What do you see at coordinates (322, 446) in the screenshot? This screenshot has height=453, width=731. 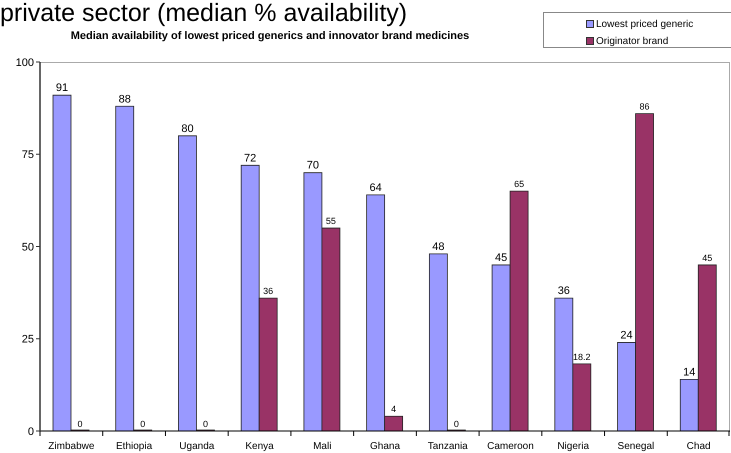 I see `x-tick-label: Mali` at bounding box center [322, 446].